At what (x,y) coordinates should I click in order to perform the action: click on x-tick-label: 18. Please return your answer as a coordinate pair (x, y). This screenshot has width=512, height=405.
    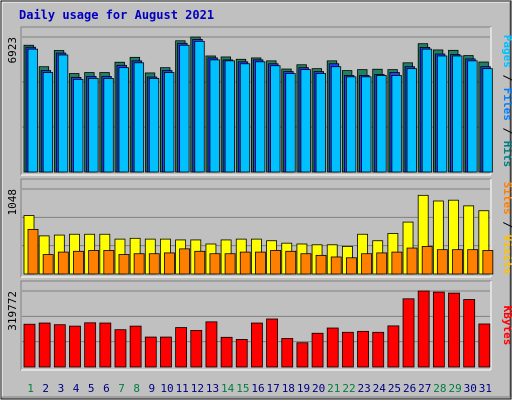
    Looking at the image, I should click on (288, 388).